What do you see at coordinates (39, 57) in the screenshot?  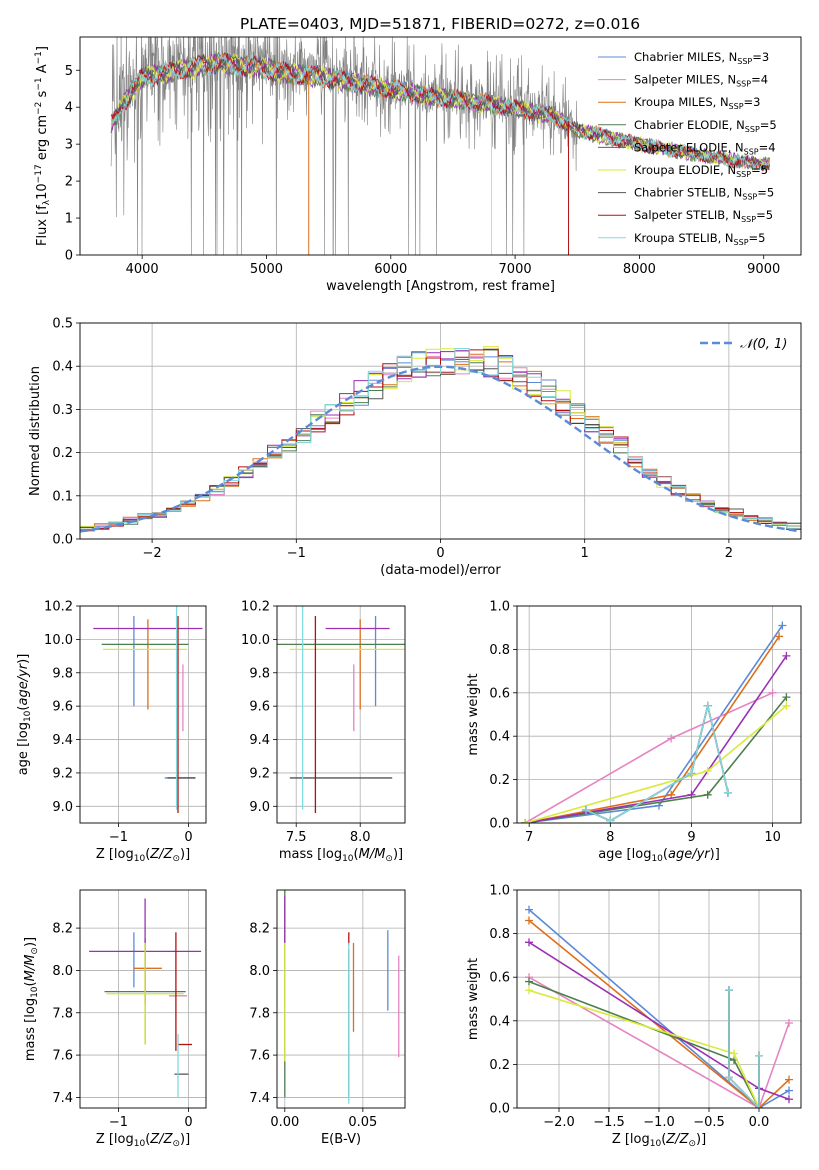 I see `y-axis-label-part: −1` at bounding box center [39, 57].